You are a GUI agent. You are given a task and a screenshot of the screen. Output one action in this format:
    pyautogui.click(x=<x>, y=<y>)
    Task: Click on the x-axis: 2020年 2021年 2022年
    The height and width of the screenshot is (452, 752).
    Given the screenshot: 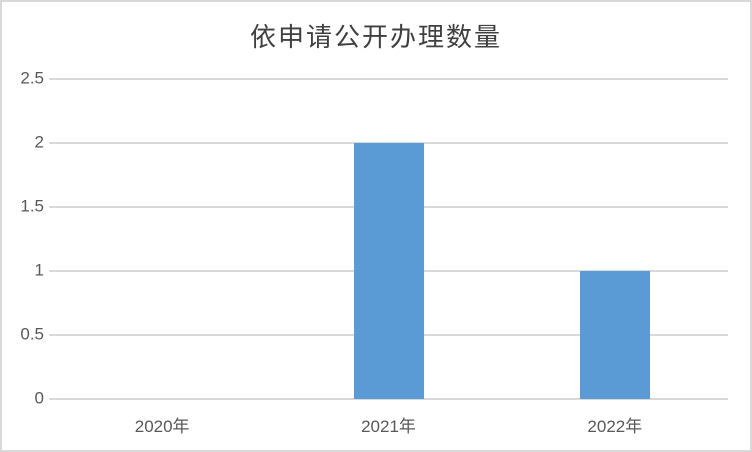 What is the action you would take?
    pyautogui.click(x=388, y=424)
    